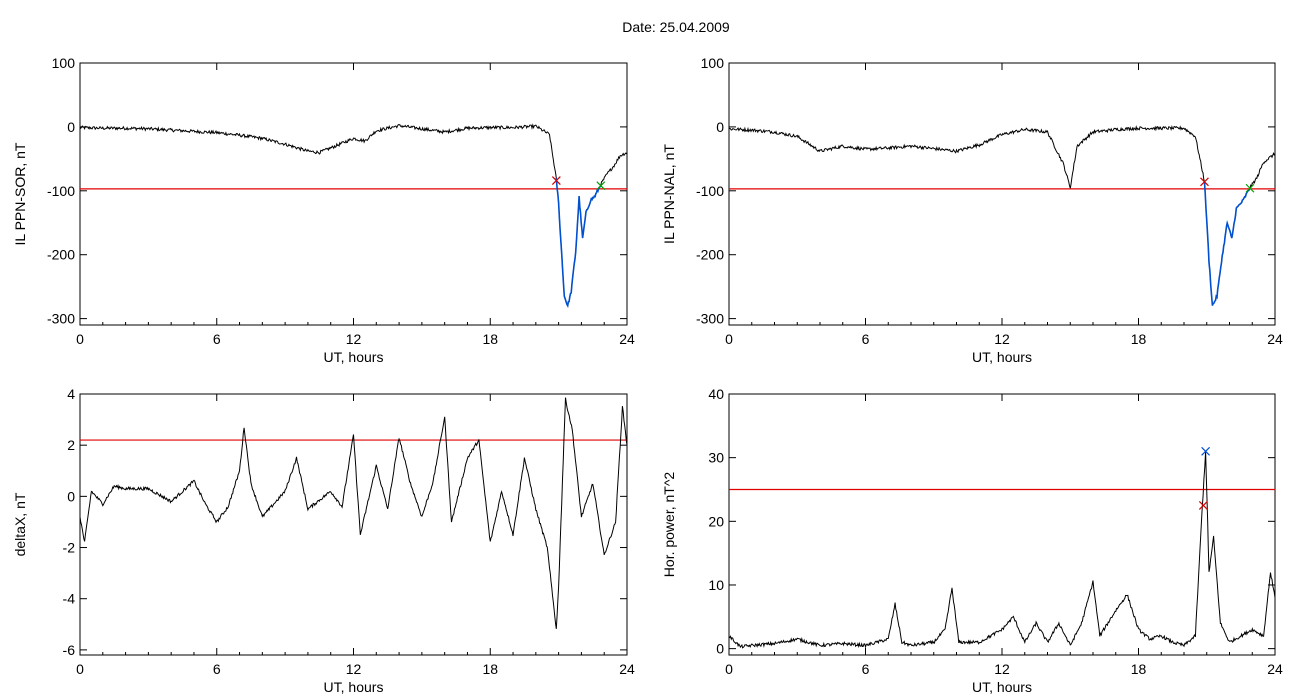  What do you see at coordinates (71, 445) in the screenshot?
I see `y-tick-label: 2` at bounding box center [71, 445].